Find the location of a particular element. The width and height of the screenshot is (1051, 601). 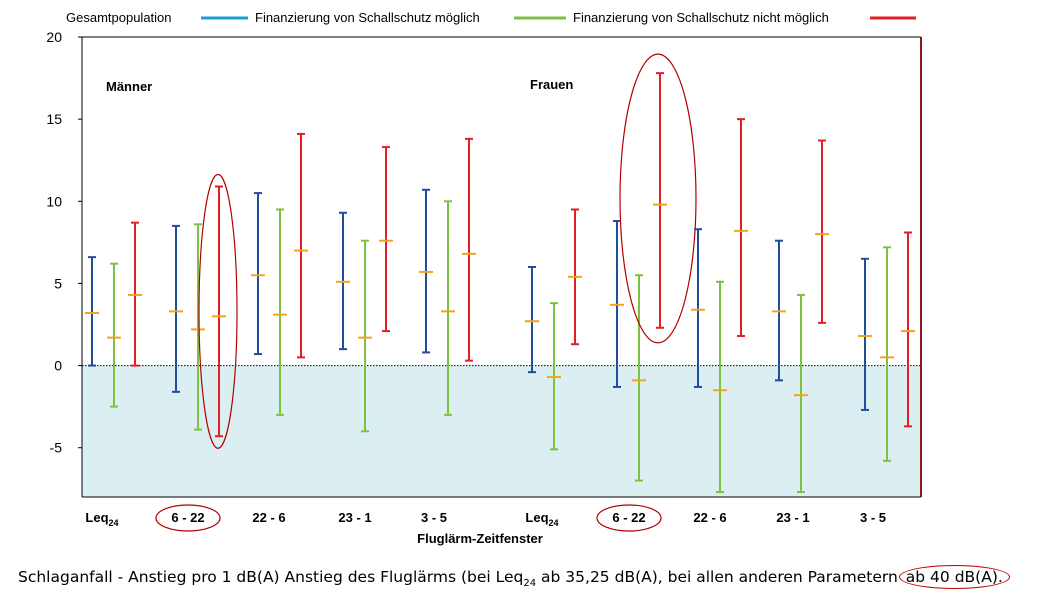

legend-label: Gesamtpopulation is located at coordinates (119, 17).